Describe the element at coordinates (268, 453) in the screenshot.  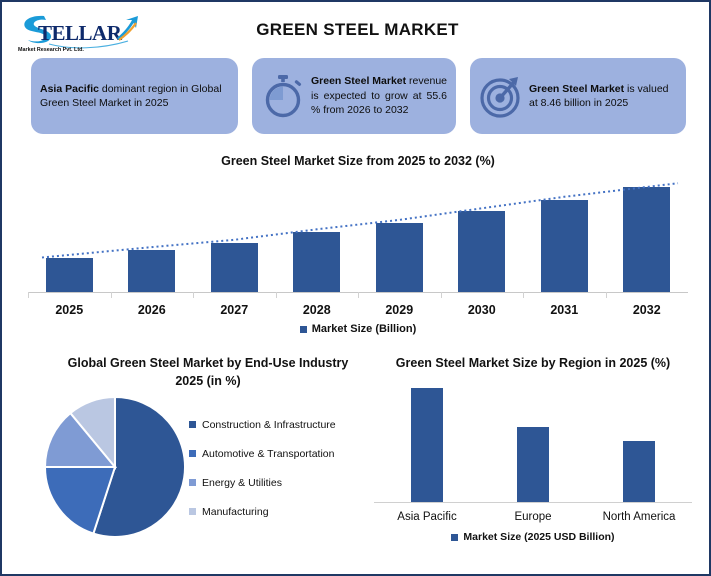
I see `legend-label: Automotive & Transportation` at that location.